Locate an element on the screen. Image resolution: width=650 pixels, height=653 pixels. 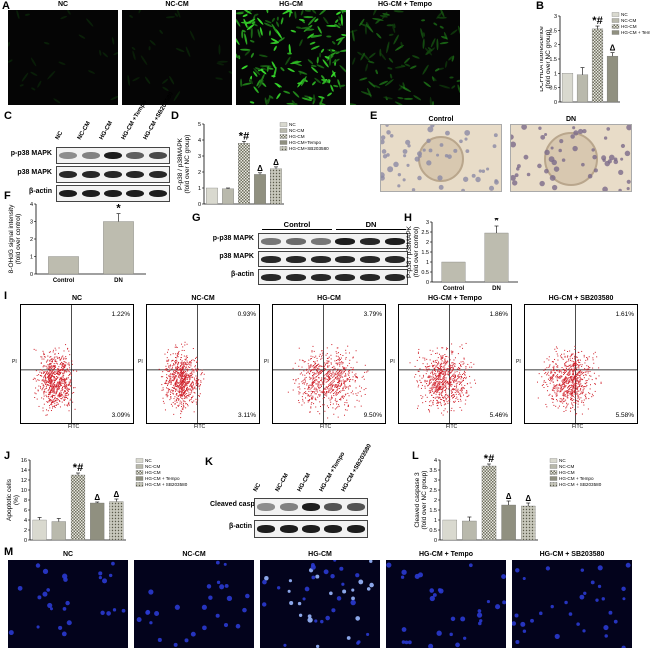
chart-x-tick-label: DN is located at coordinates (118, 281).